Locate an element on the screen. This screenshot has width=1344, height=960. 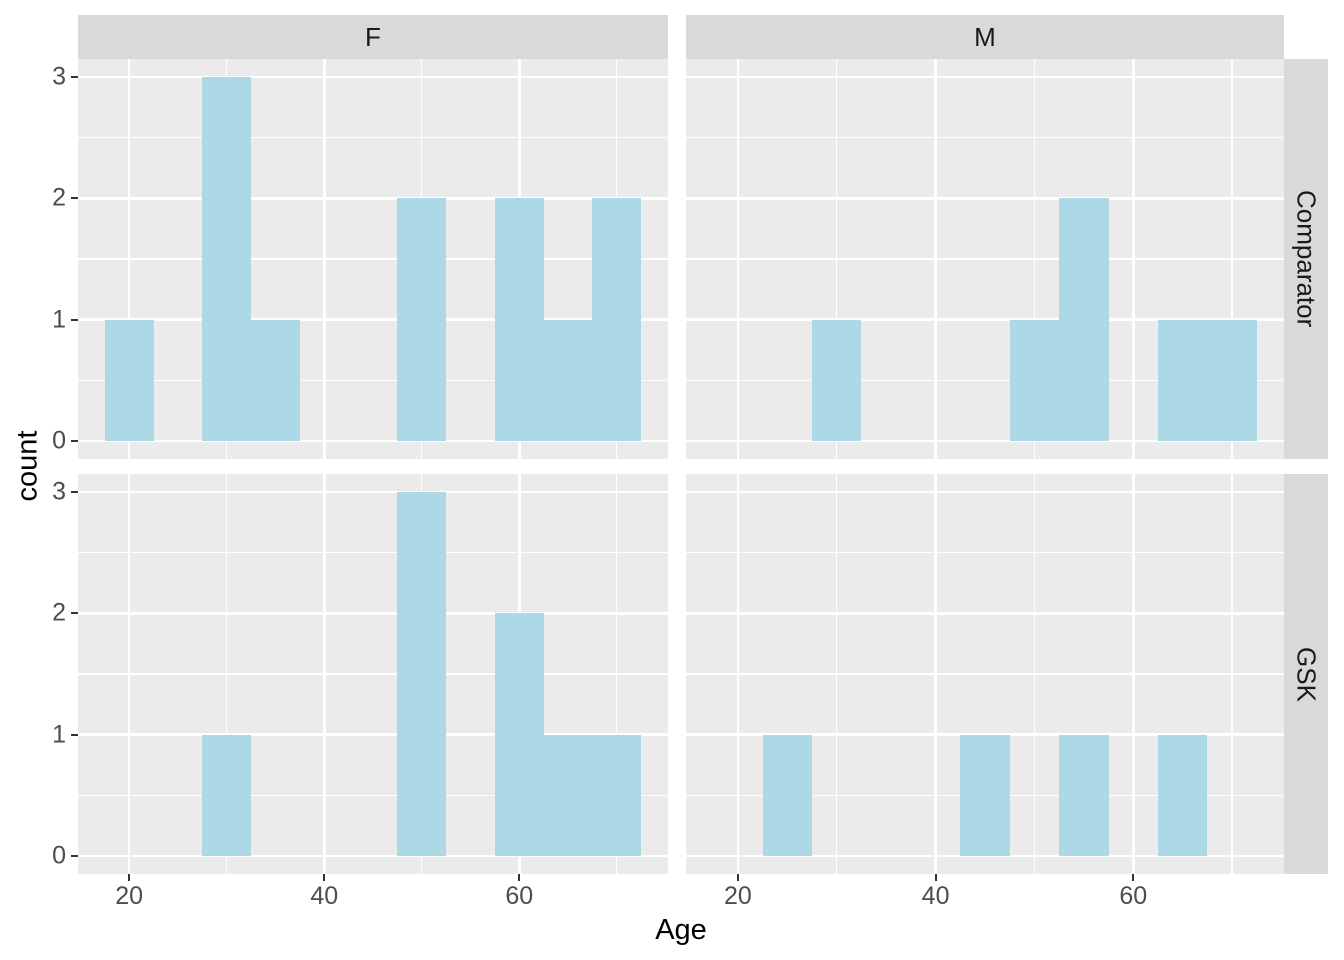
facet-col-strip-m: M is located at coordinates (985, 37).